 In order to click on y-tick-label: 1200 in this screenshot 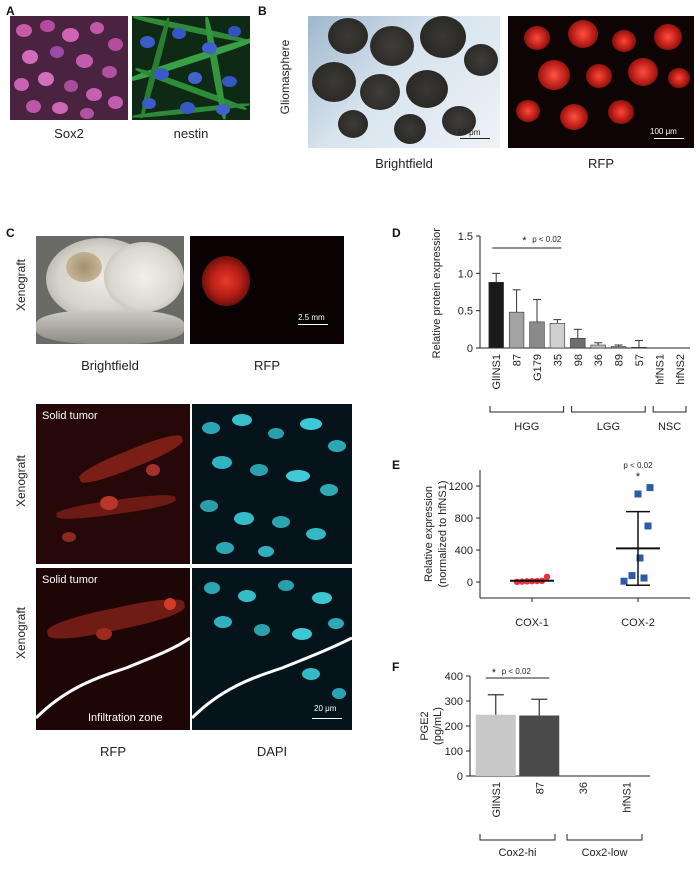, I will do `click(461, 487)`.